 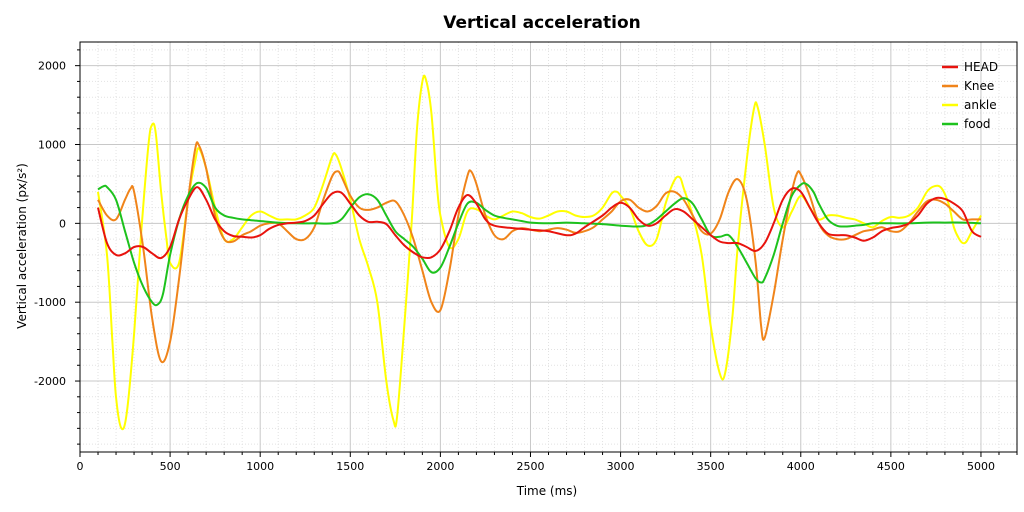 What do you see at coordinates (50, 302) in the screenshot?
I see `y-tick-label: -1000` at bounding box center [50, 302].